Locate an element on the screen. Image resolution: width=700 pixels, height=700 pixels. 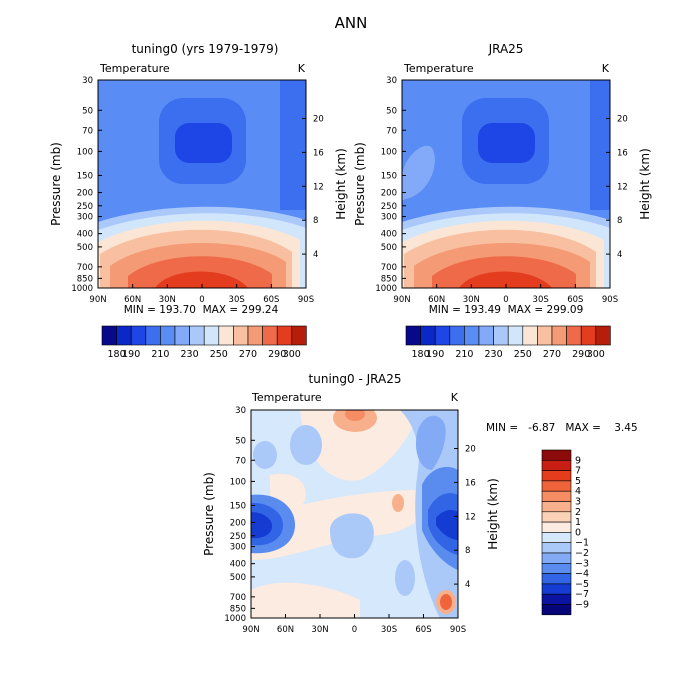
units-label: K is located at coordinates (455, 397).